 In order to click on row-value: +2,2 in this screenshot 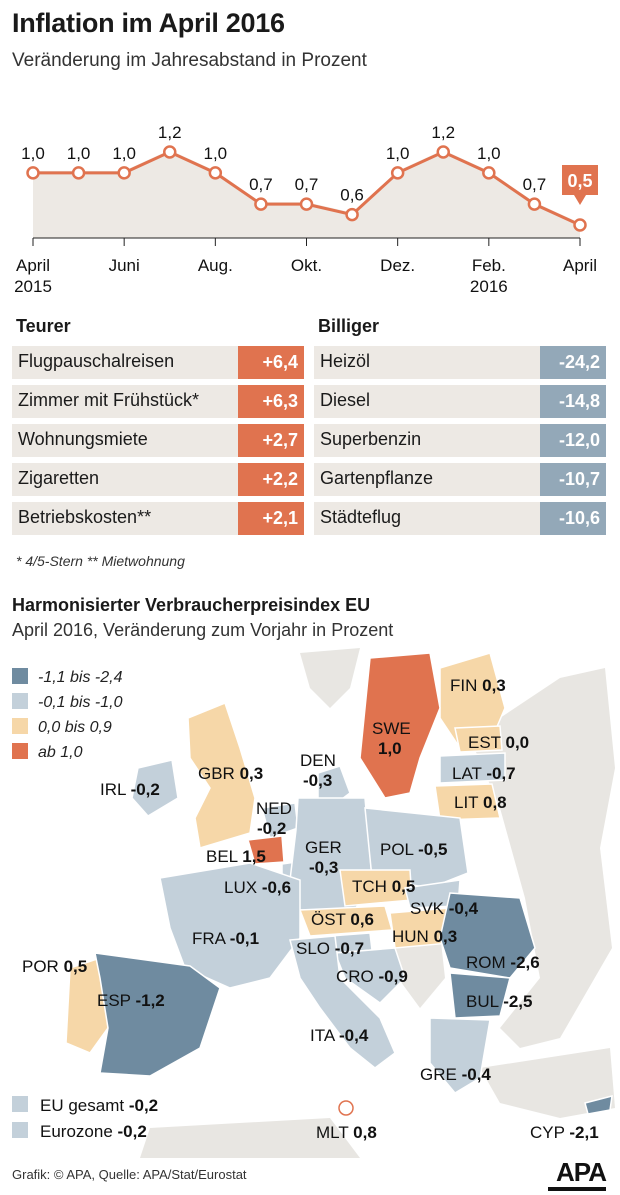, I will do `click(271, 479)`.